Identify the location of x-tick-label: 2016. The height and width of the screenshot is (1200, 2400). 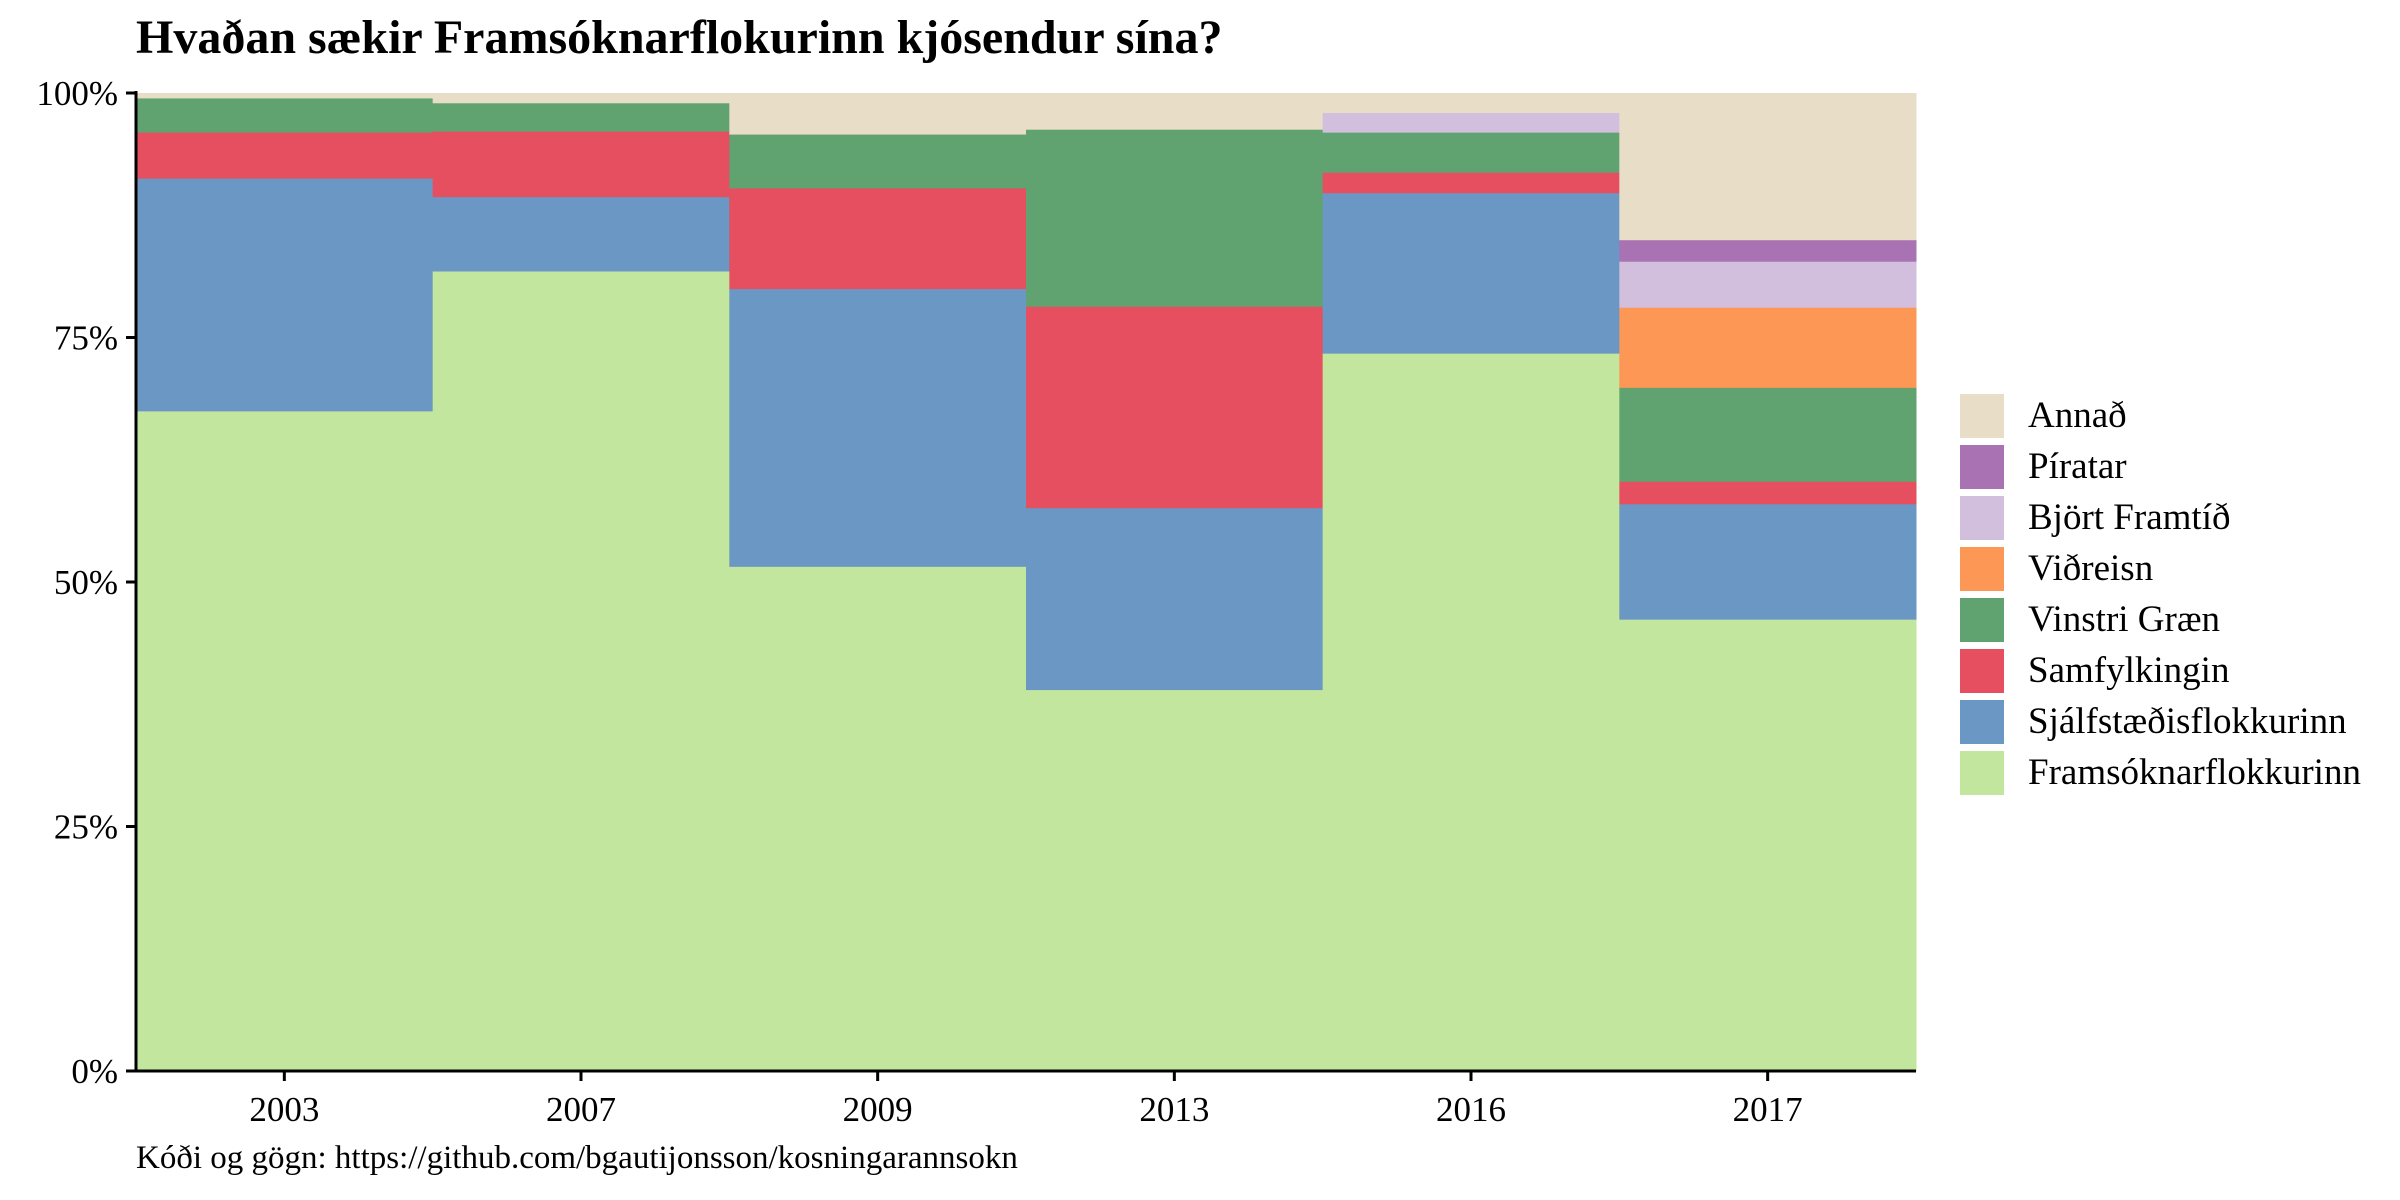
(1471, 1109).